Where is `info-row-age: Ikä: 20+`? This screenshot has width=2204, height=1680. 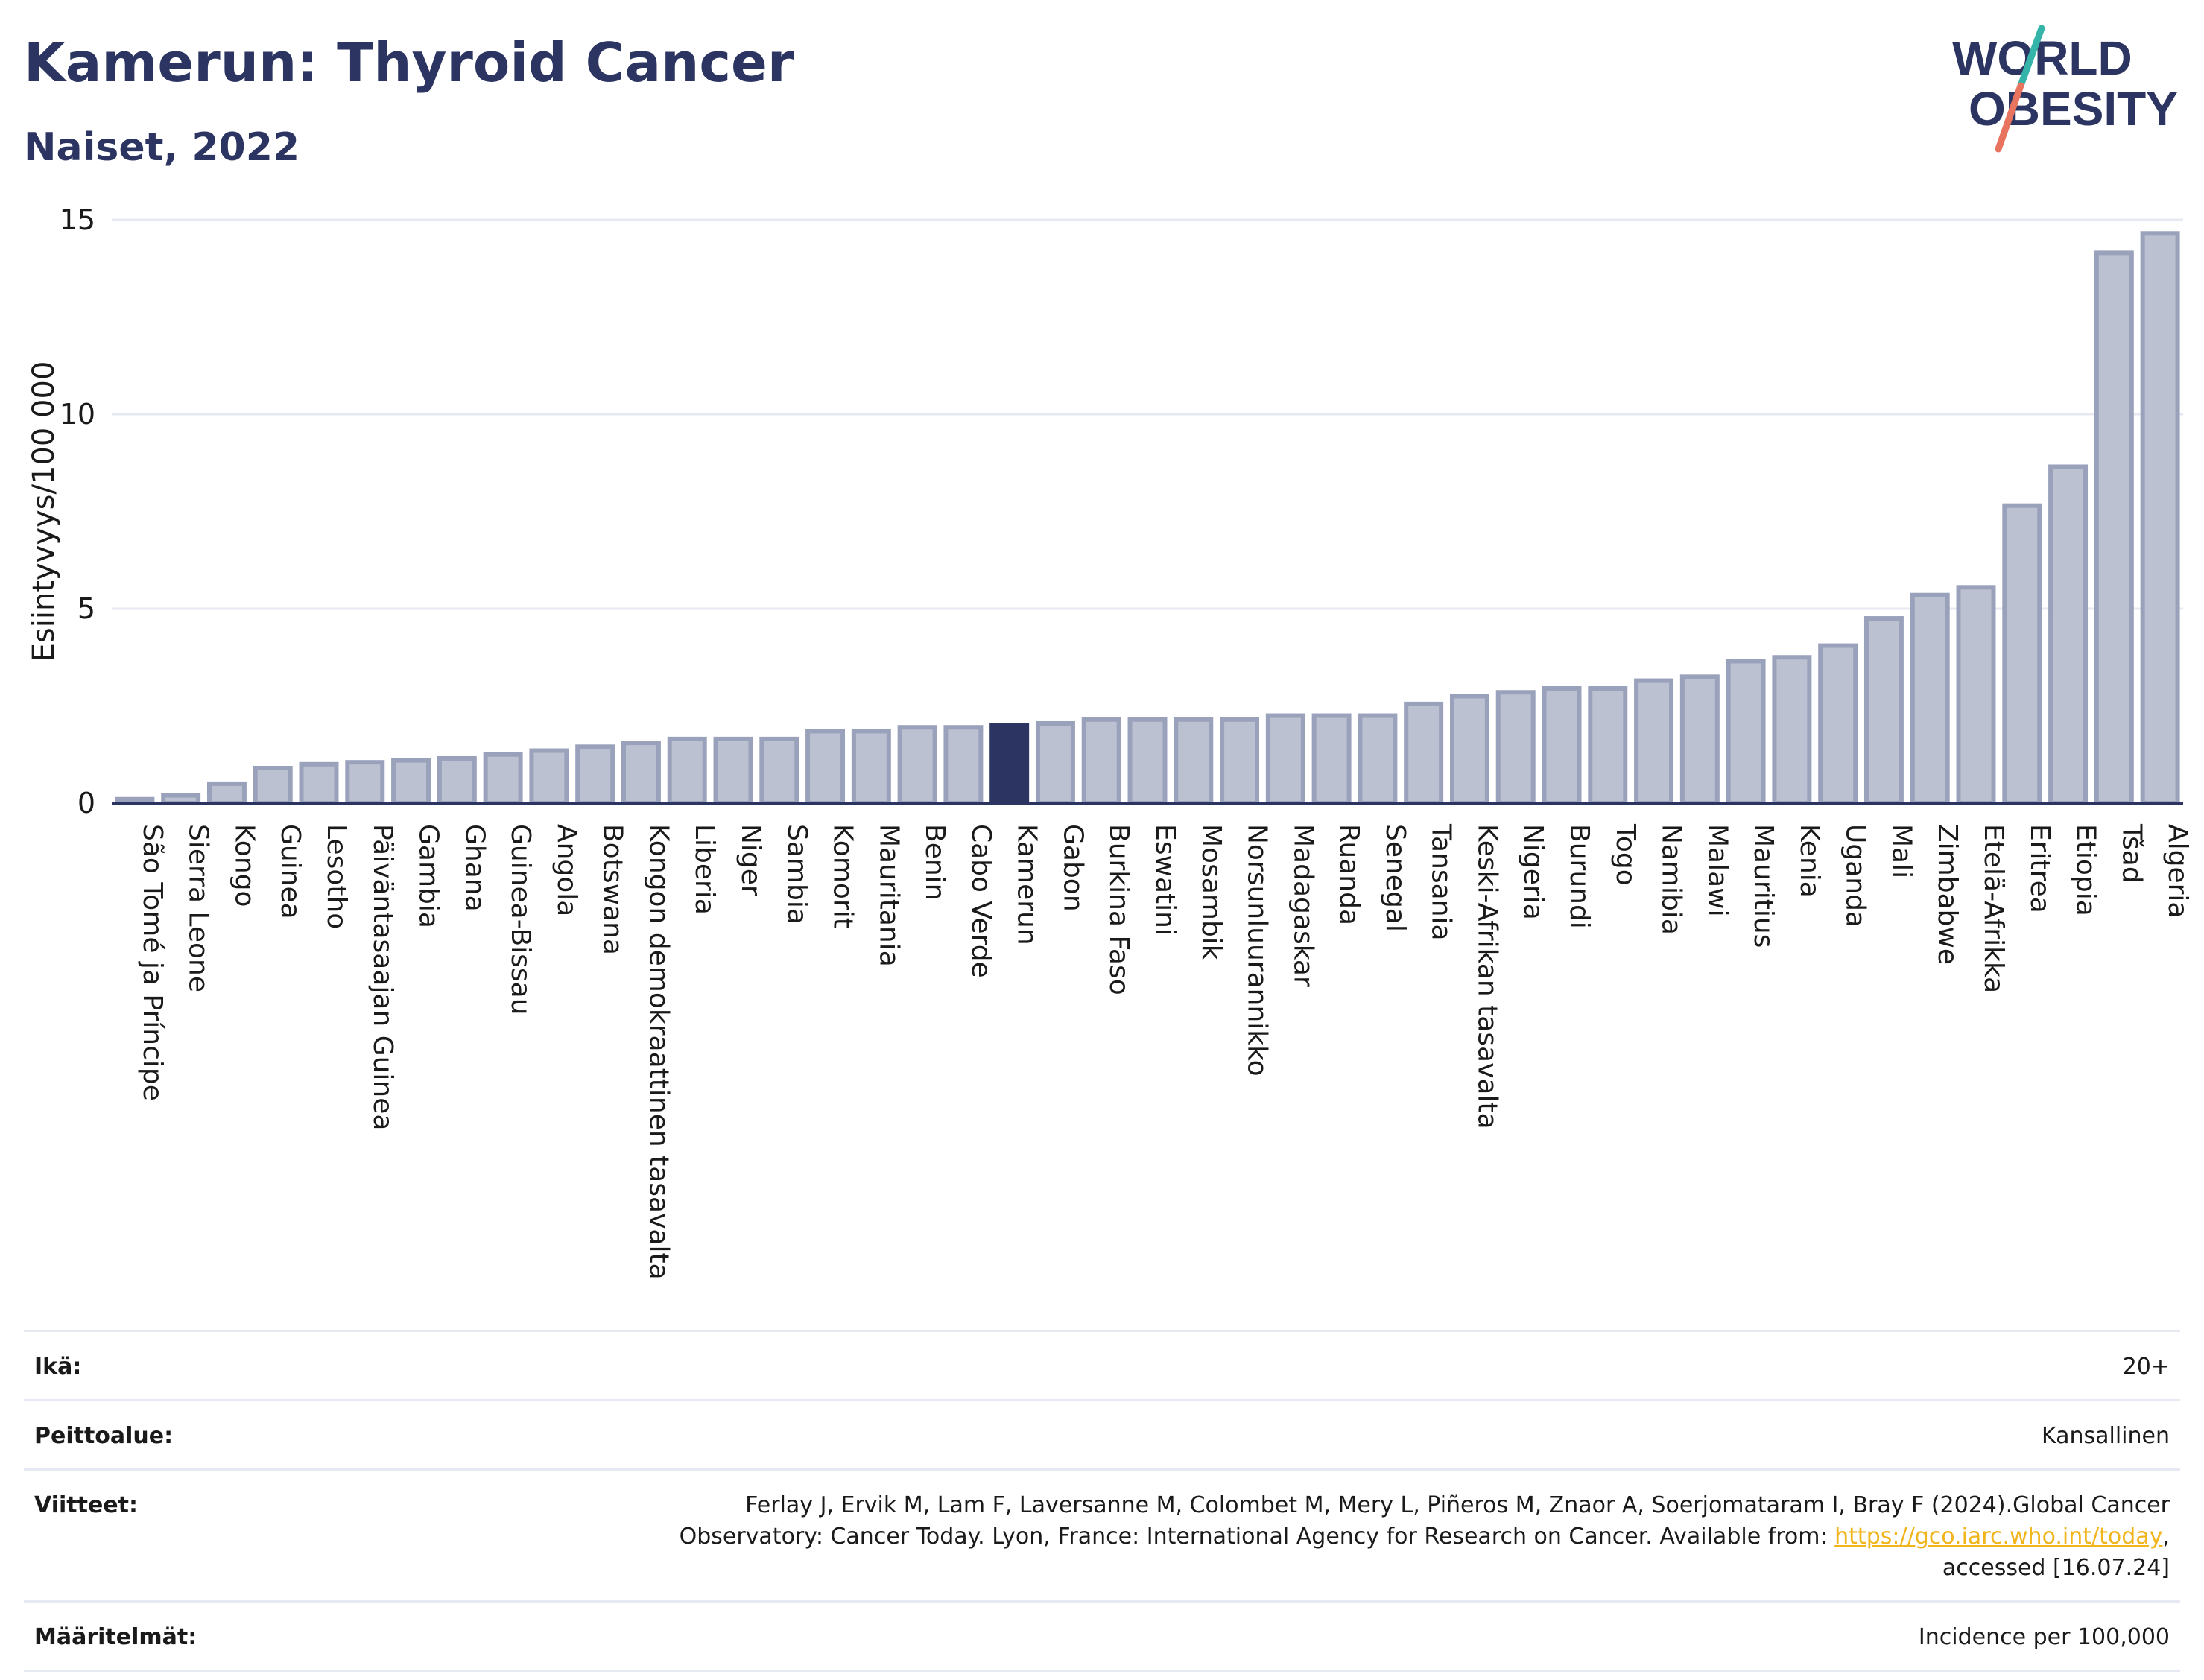 info-row-age: Ikä: 20+ is located at coordinates (1102, 1364).